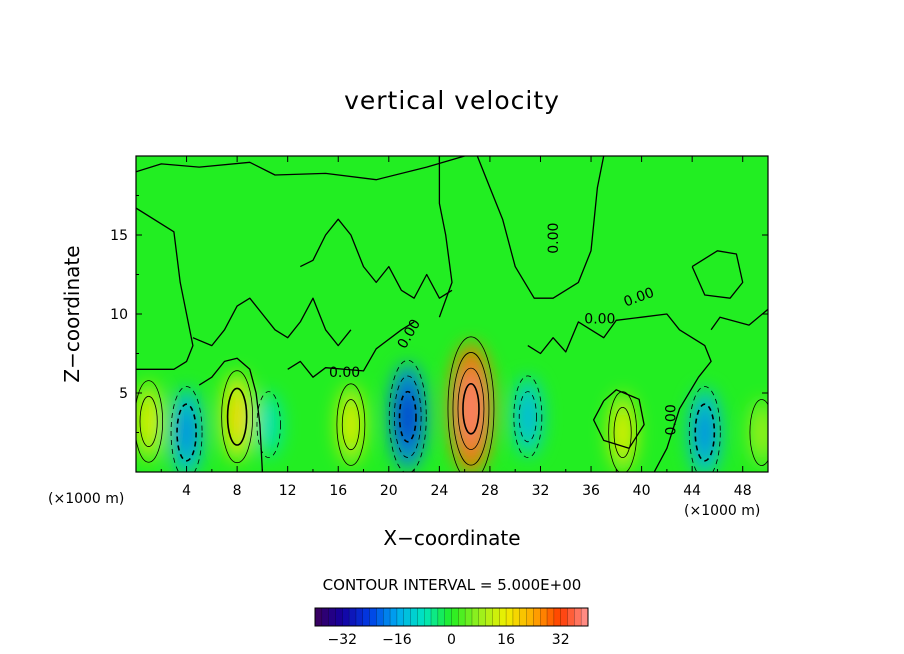  What do you see at coordinates (439, 491) in the screenshot?
I see `x-tick-label: 24` at bounding box center [439, 491].